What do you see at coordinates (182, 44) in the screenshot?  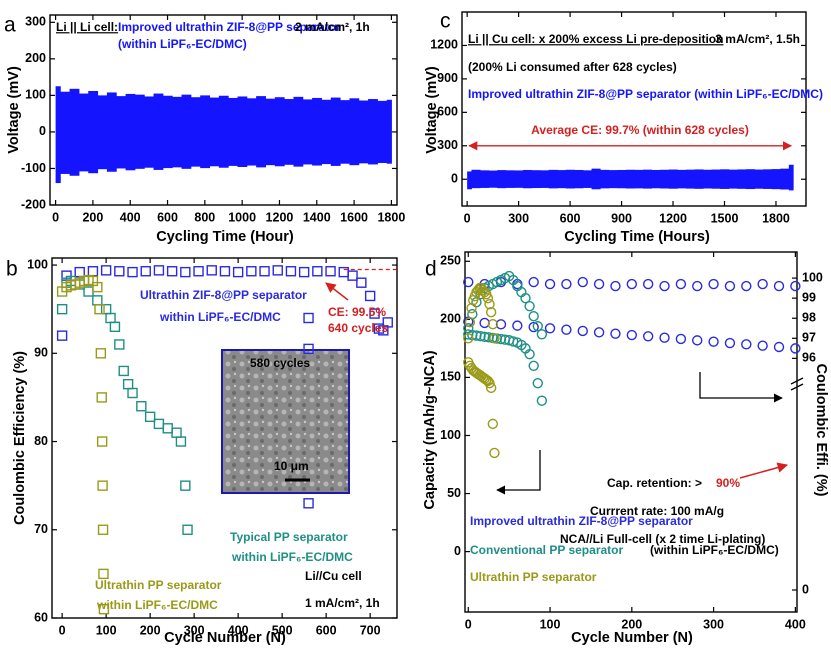 I see `annotation: (within LiPF₆-EC/DMC)` at bounding box center [182, 44].